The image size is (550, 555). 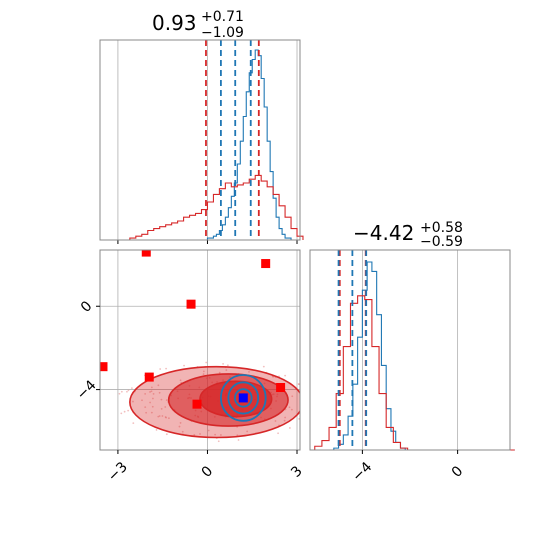 I want to click on panel-2-title-value: −4.42, so click(x=383, y=233).